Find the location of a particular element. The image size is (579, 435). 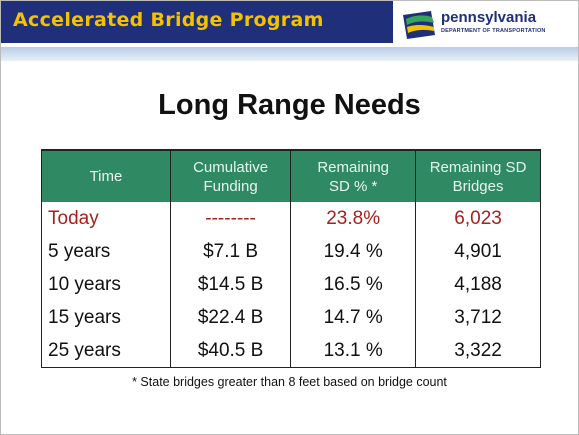

table-cell: $40.5 B is located at coordinates (230, 351).